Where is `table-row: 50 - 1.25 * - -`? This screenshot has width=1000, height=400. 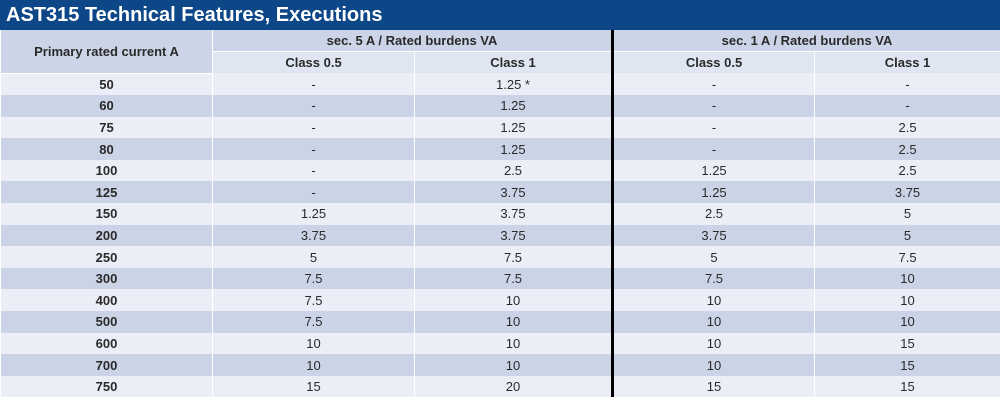 table-row: 50 - 1.25 * - - is located at coordinates (500, 84).